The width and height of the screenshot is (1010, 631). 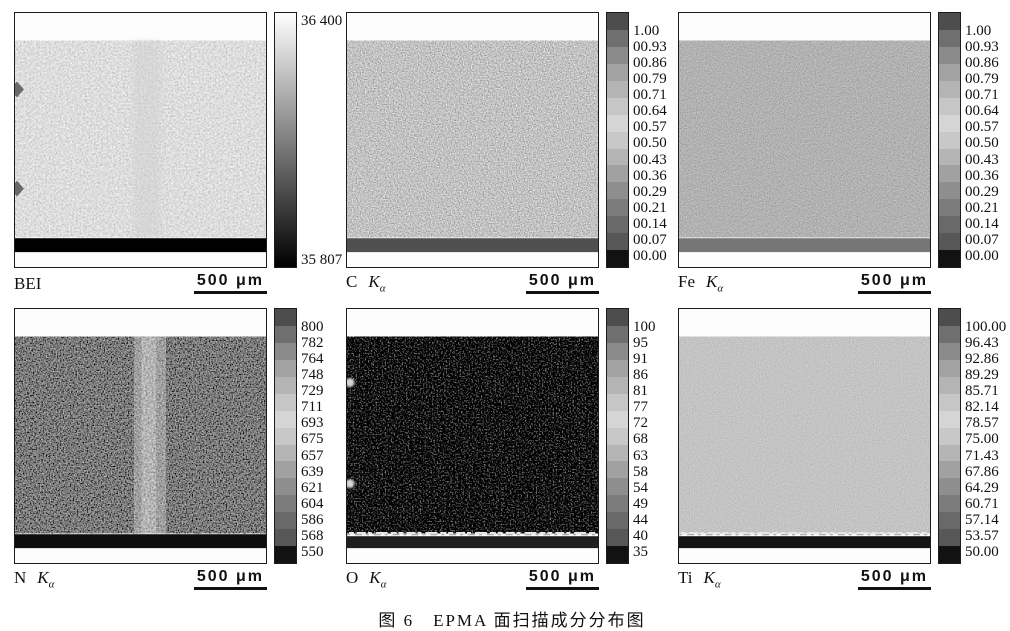 What do you see at coordinates (312, 535) in the screenshot?
I see `colorbar-tick: 568` at bounding box center [312, 535].